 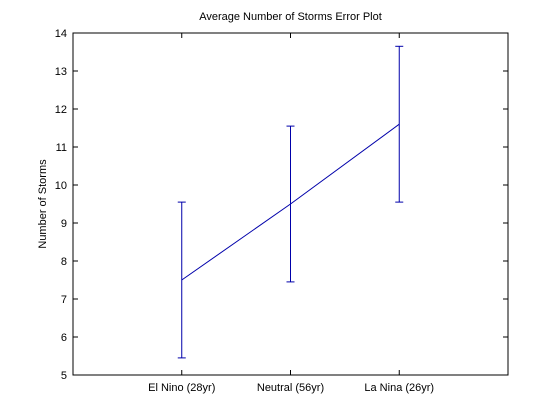 I want to click on y-tick-label: 6, so click(x=64, y=338).